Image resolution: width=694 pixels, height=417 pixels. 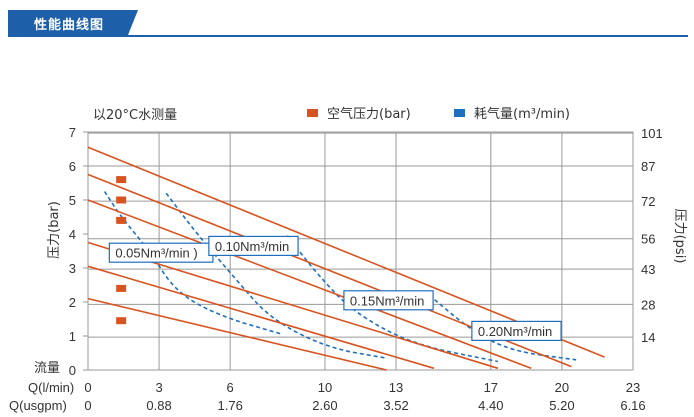 I want to click on y-tick-left: 4, so click(x=72, y=234).